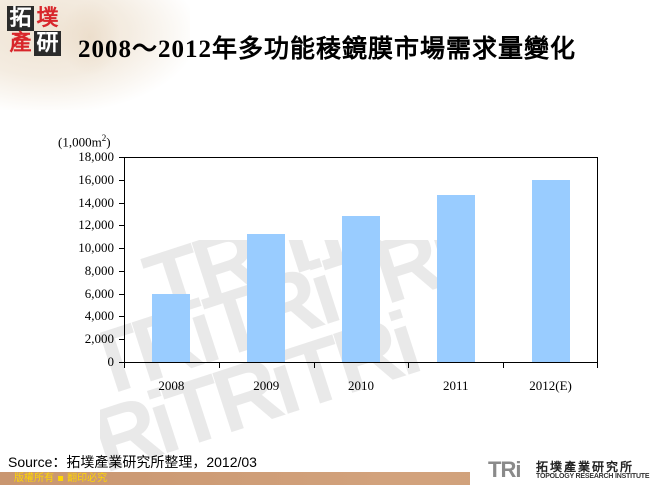 This screenshot has height=485, width=650. Describe the element at coordinates (361, 289) in the screenshot. I see `bar-2010` at that location.